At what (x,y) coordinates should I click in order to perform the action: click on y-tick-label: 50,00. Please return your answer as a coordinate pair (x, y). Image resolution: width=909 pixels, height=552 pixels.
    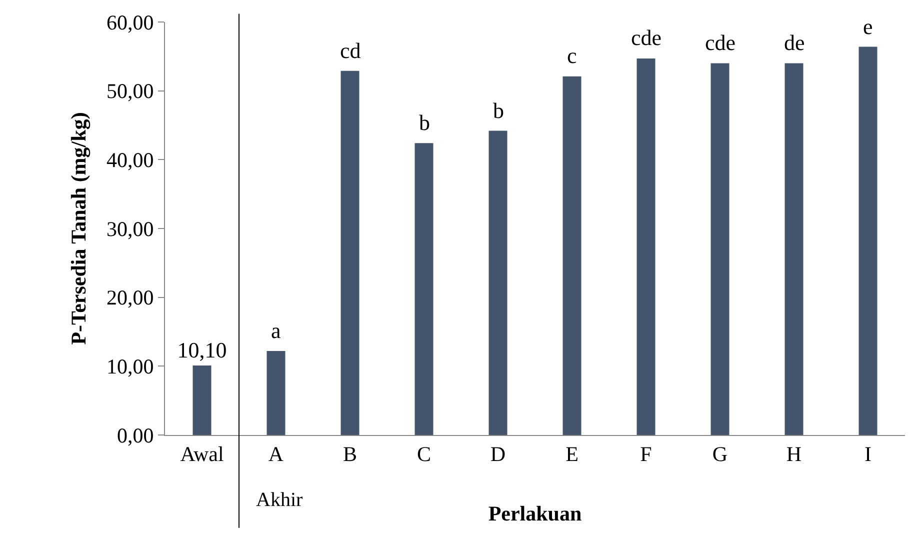
    Looking at the image, I should click on (130, 91).